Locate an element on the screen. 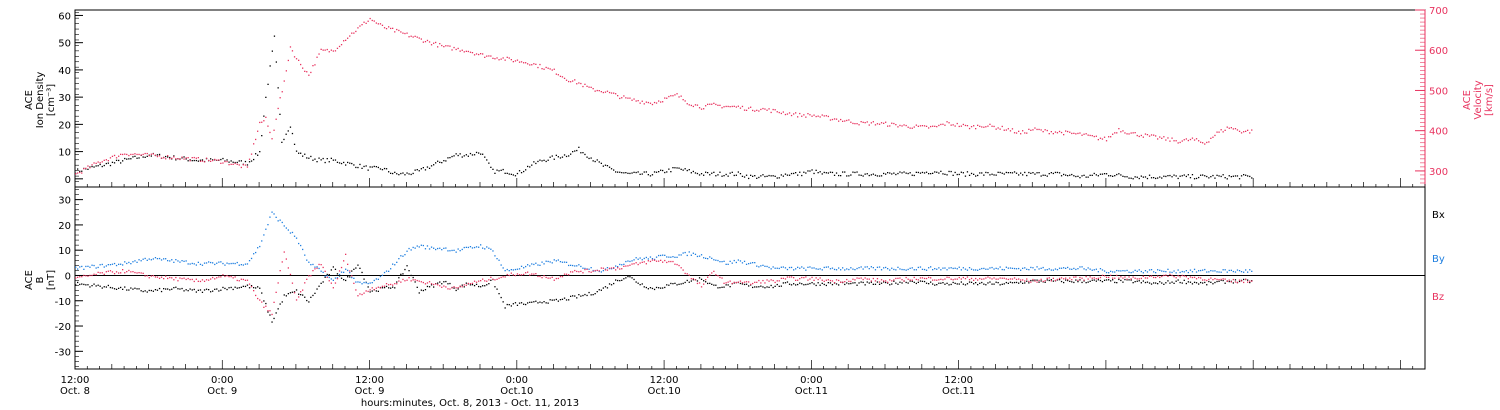 The image size is (1500, 410). top-right-tick-label: 400 is located at coordinates (1438, 132).